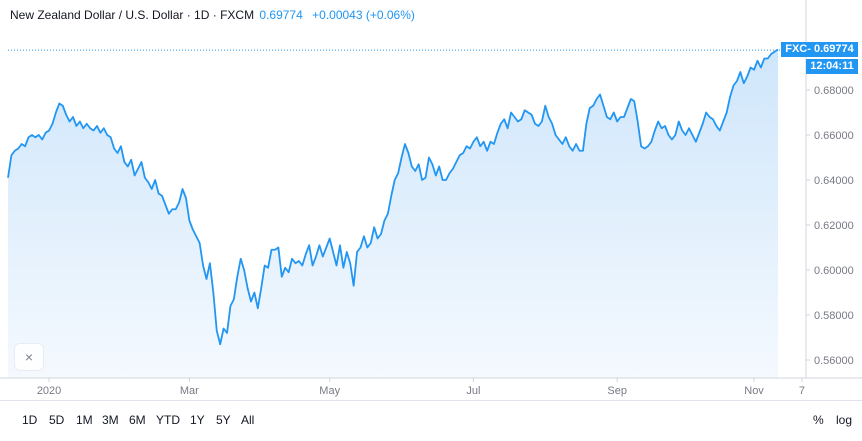 This screenshot has height=441, width=862. What do you see at coordinates (834, 136) in the screenshot?
I see `y-tick-label: 0.66000` at bounding box center [834, 136].